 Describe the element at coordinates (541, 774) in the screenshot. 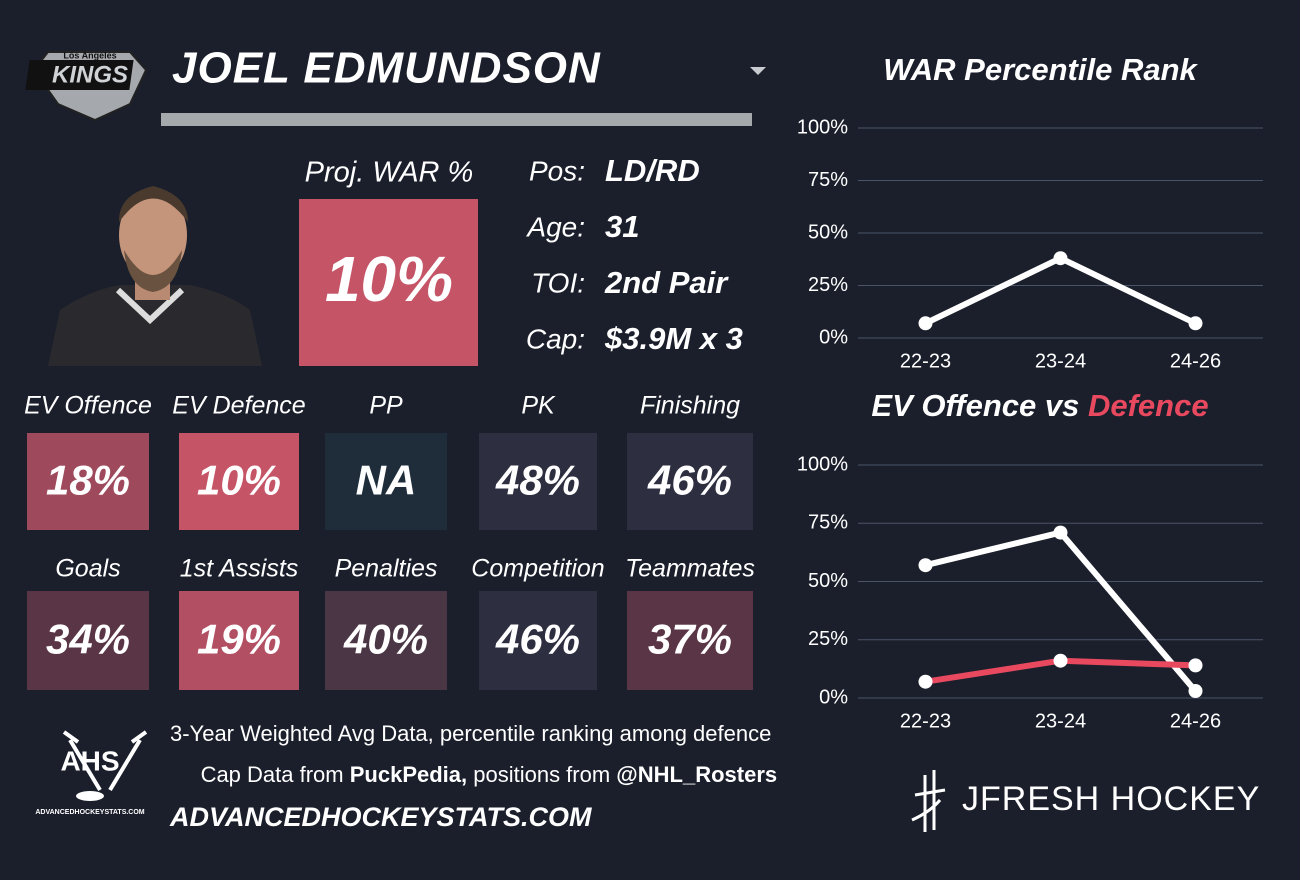

I see `footer-text: positions from` at that location.